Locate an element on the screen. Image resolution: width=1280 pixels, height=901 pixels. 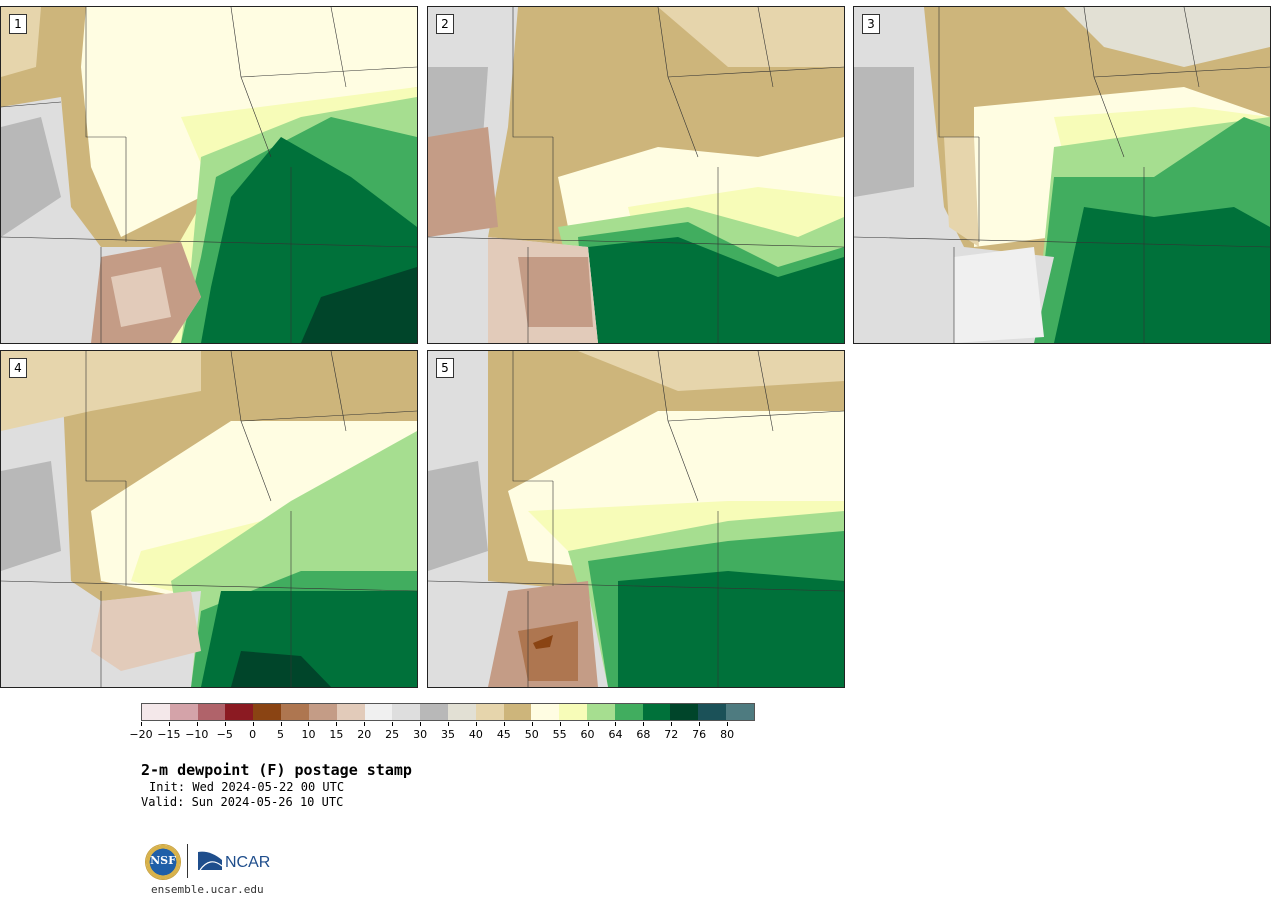
colorbar-tick-label: −10 is located at coordinates (197, 734).